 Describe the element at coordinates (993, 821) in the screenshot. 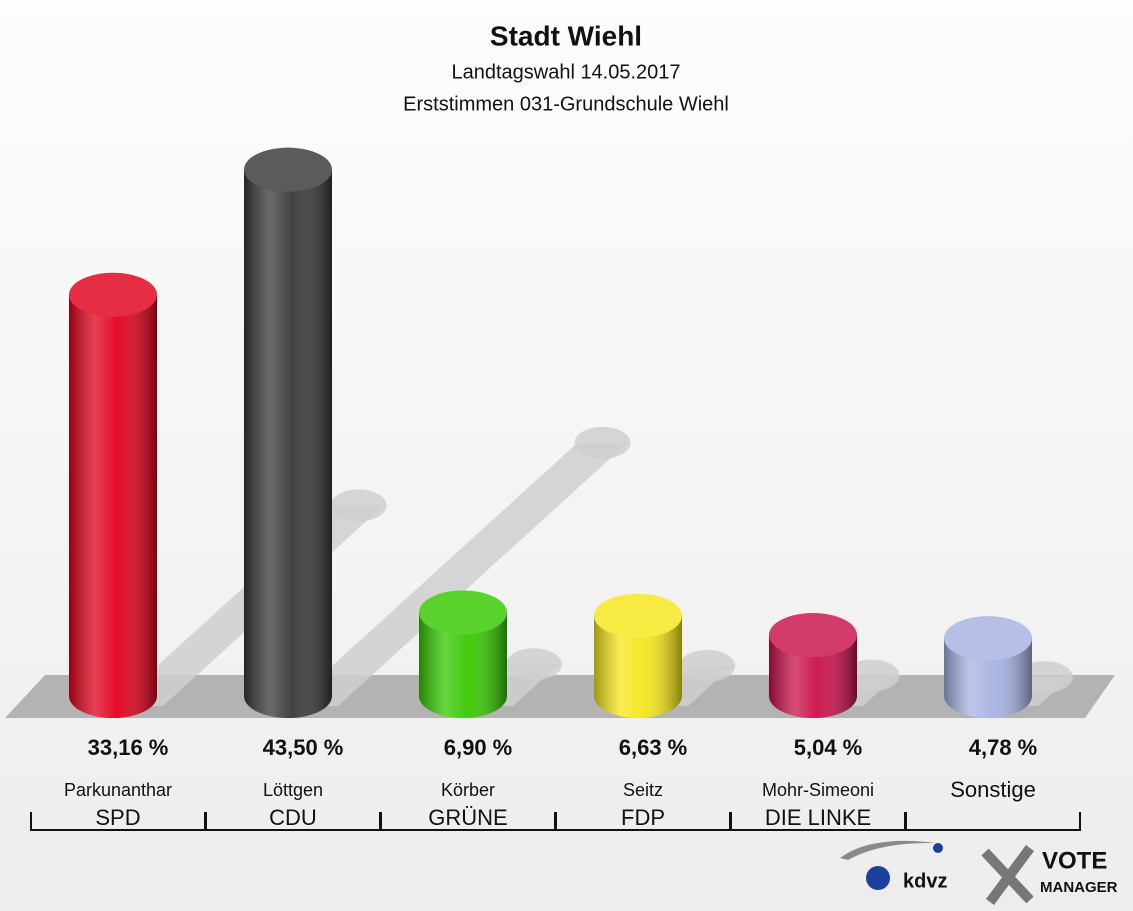

I see `group-bracket` at that location.